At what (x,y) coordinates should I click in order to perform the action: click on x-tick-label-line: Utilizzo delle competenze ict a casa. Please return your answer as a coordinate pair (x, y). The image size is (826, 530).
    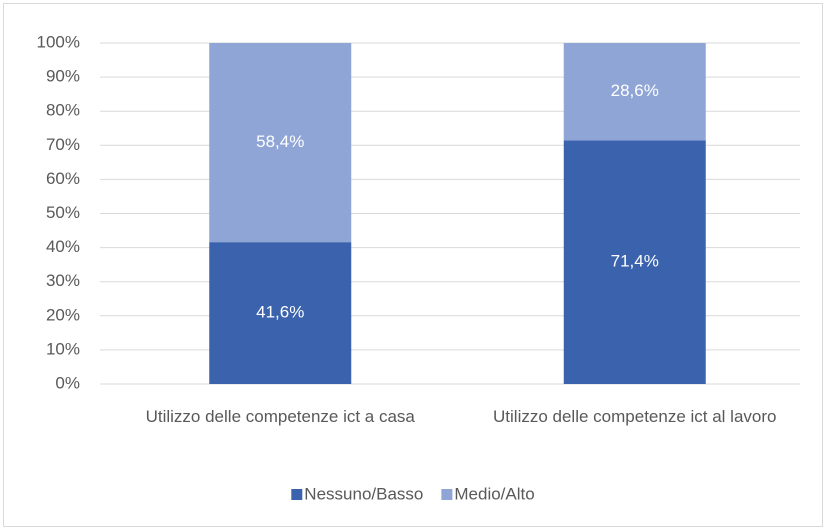
    Looking at the image, I should click on (281, 416).